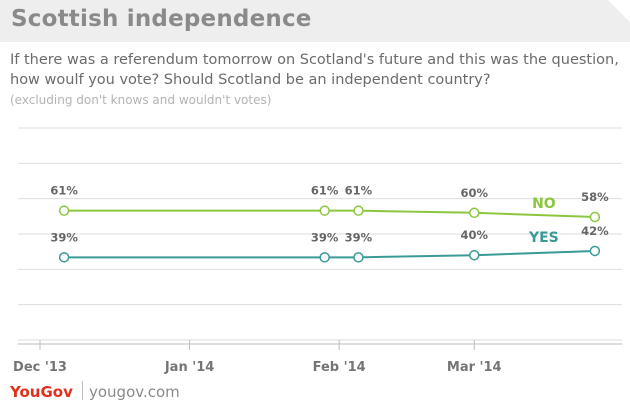 The width and height of the screenshot is (630, 406). Describe the element at coordinates (315, 21) in the screenshot. I see `title-bar: Scottish independence` at that location.